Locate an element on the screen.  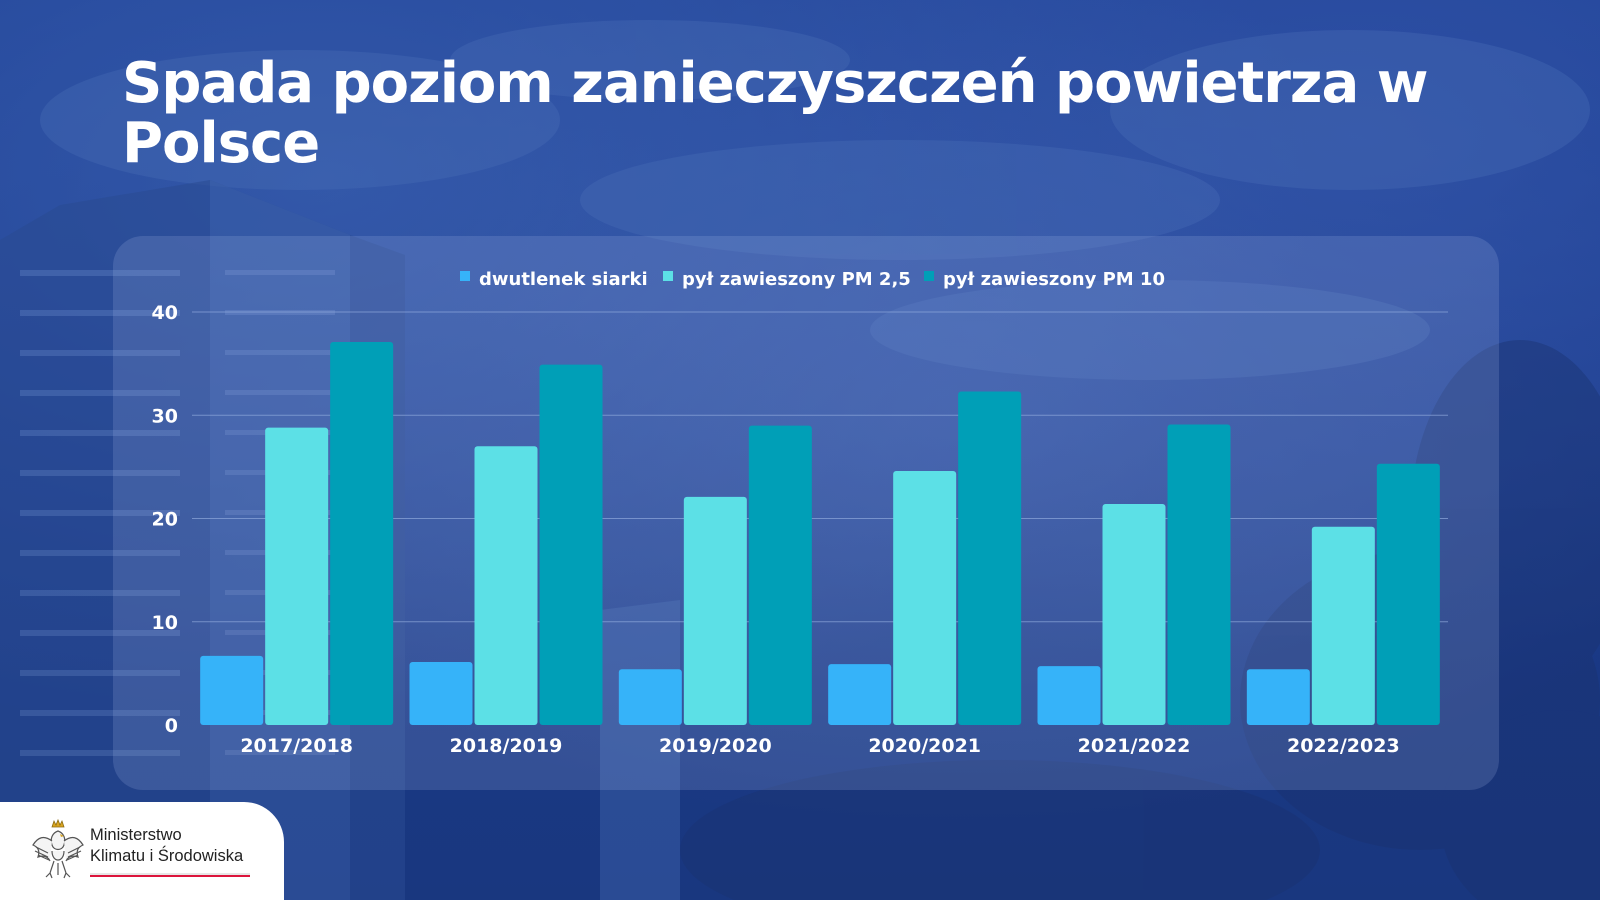
legend-label: pył zawieszony PM 2,5 is located at coordinates (796, 279).